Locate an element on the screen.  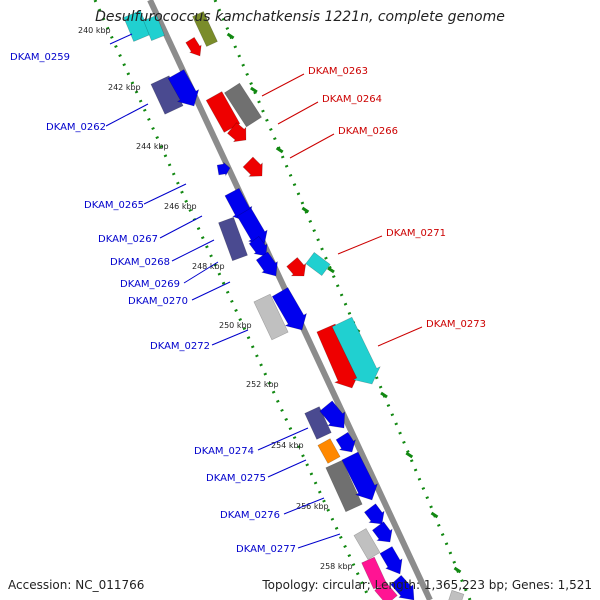
gene-label-left: DKAM_0275 is located at coordinates (236, 478).